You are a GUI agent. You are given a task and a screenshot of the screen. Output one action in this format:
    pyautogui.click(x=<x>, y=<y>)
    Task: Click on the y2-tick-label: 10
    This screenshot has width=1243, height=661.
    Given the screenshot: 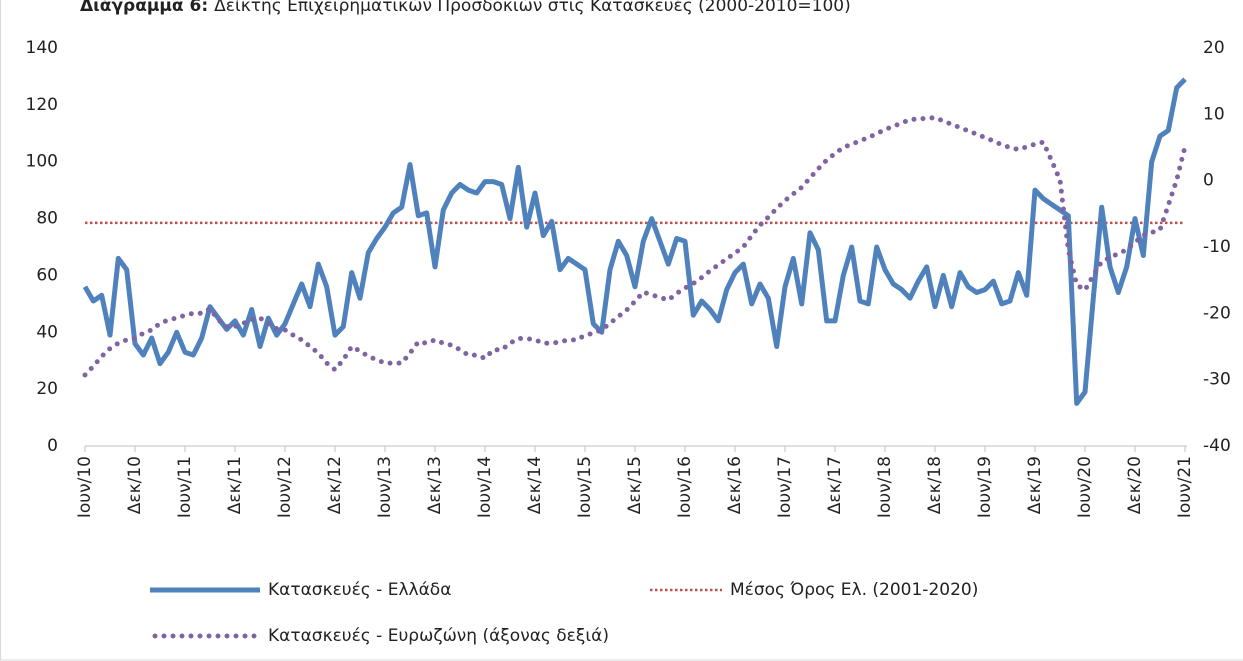 What is the action you would take?
    pyautogui.click(x=1214, y=114)
    